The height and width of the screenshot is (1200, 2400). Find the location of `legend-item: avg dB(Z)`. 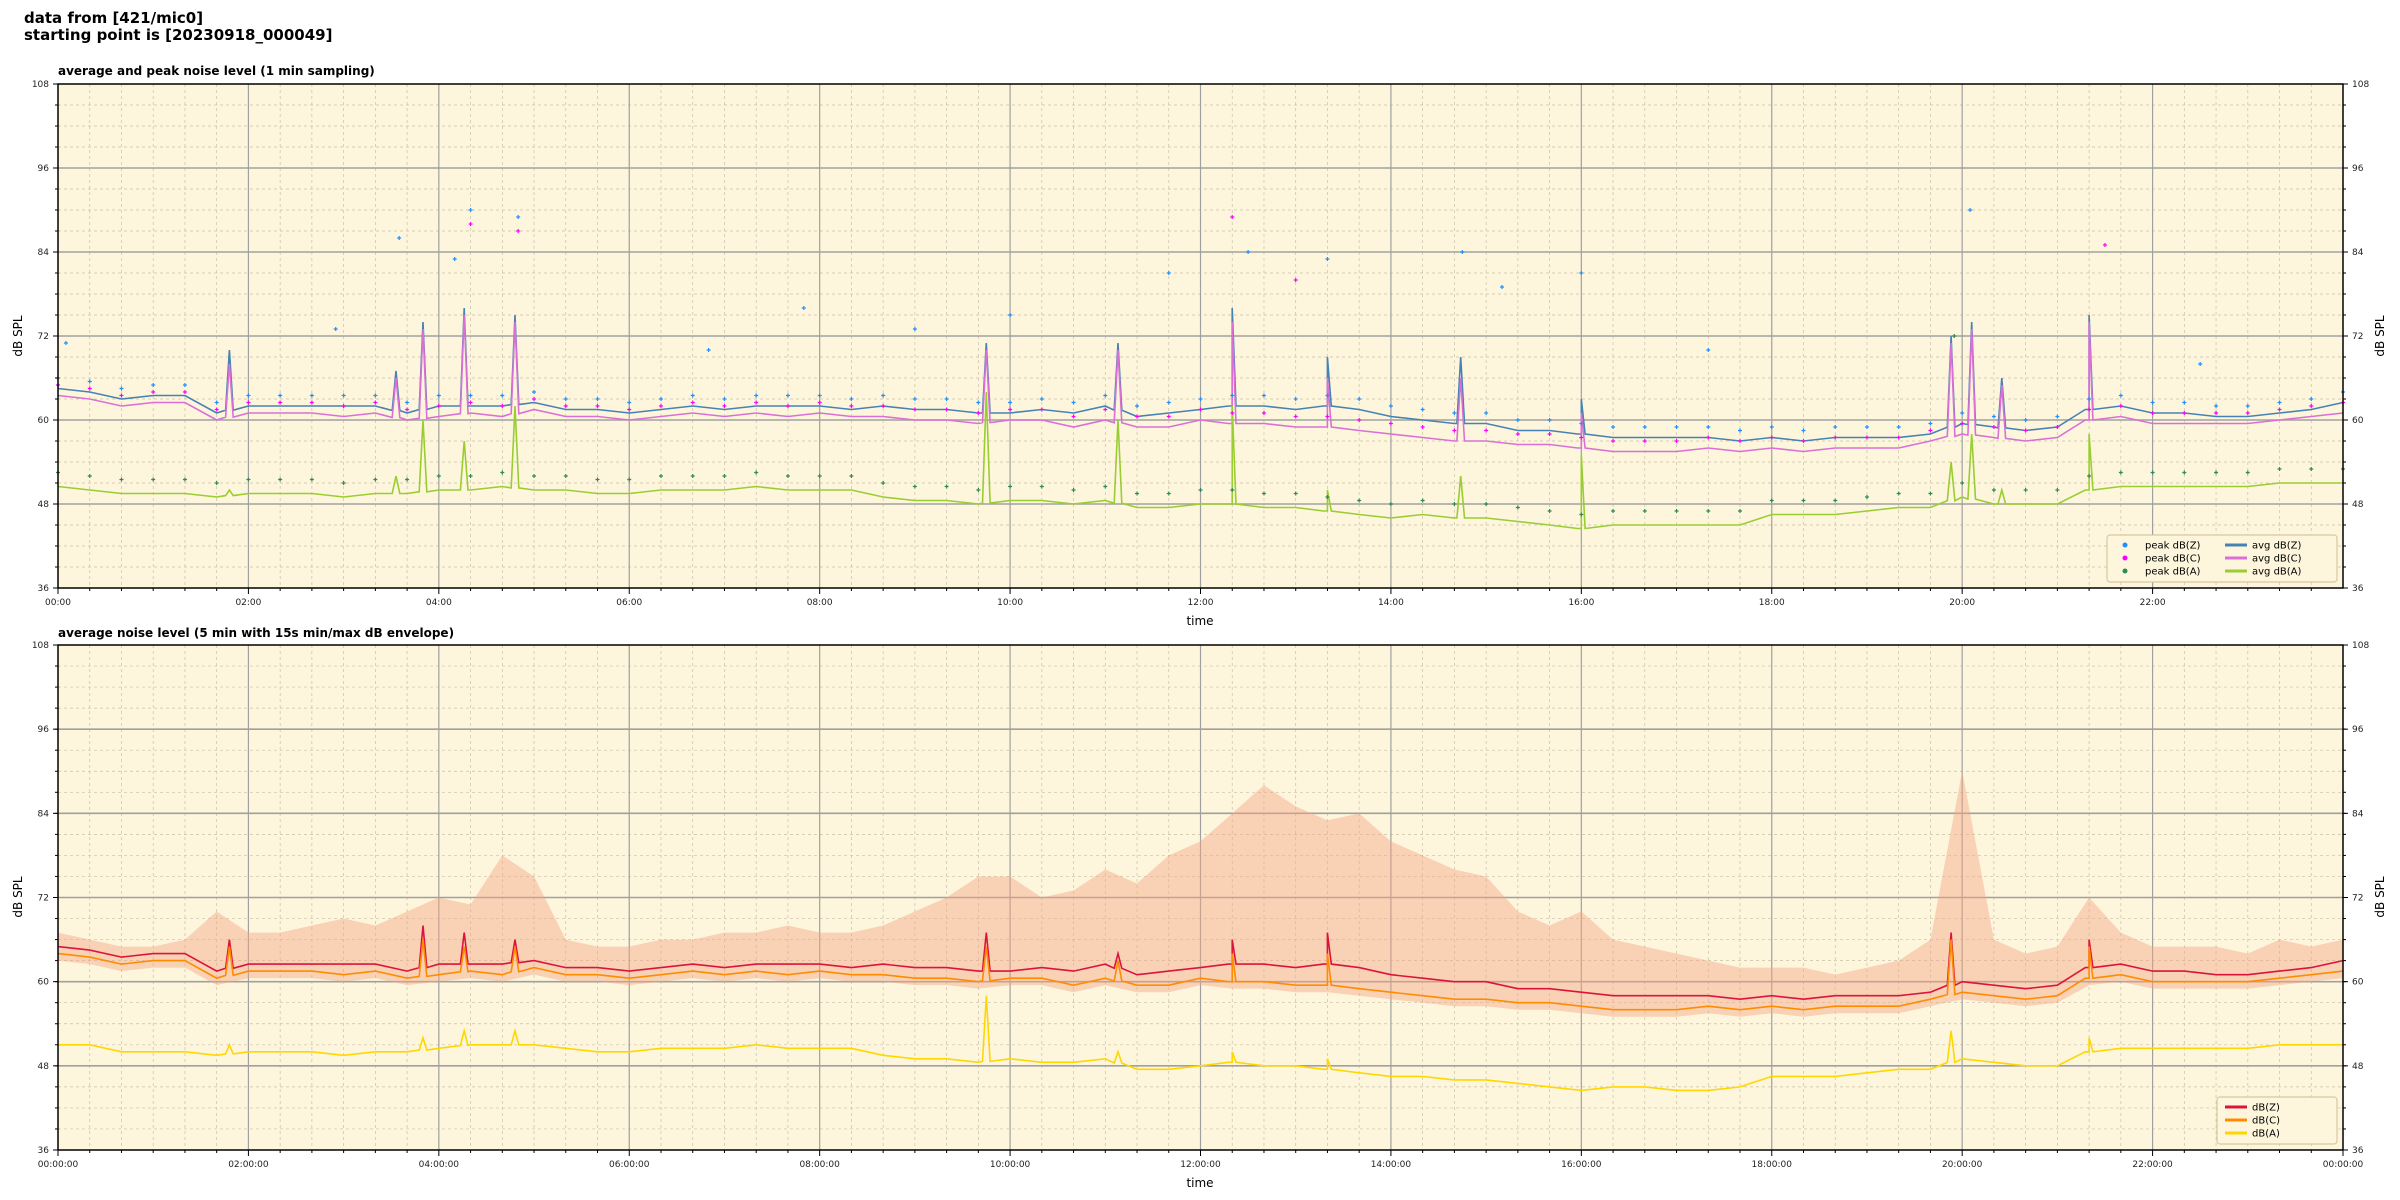

legend-item: avg dB(Z) is located at coordinates (2263, 546).